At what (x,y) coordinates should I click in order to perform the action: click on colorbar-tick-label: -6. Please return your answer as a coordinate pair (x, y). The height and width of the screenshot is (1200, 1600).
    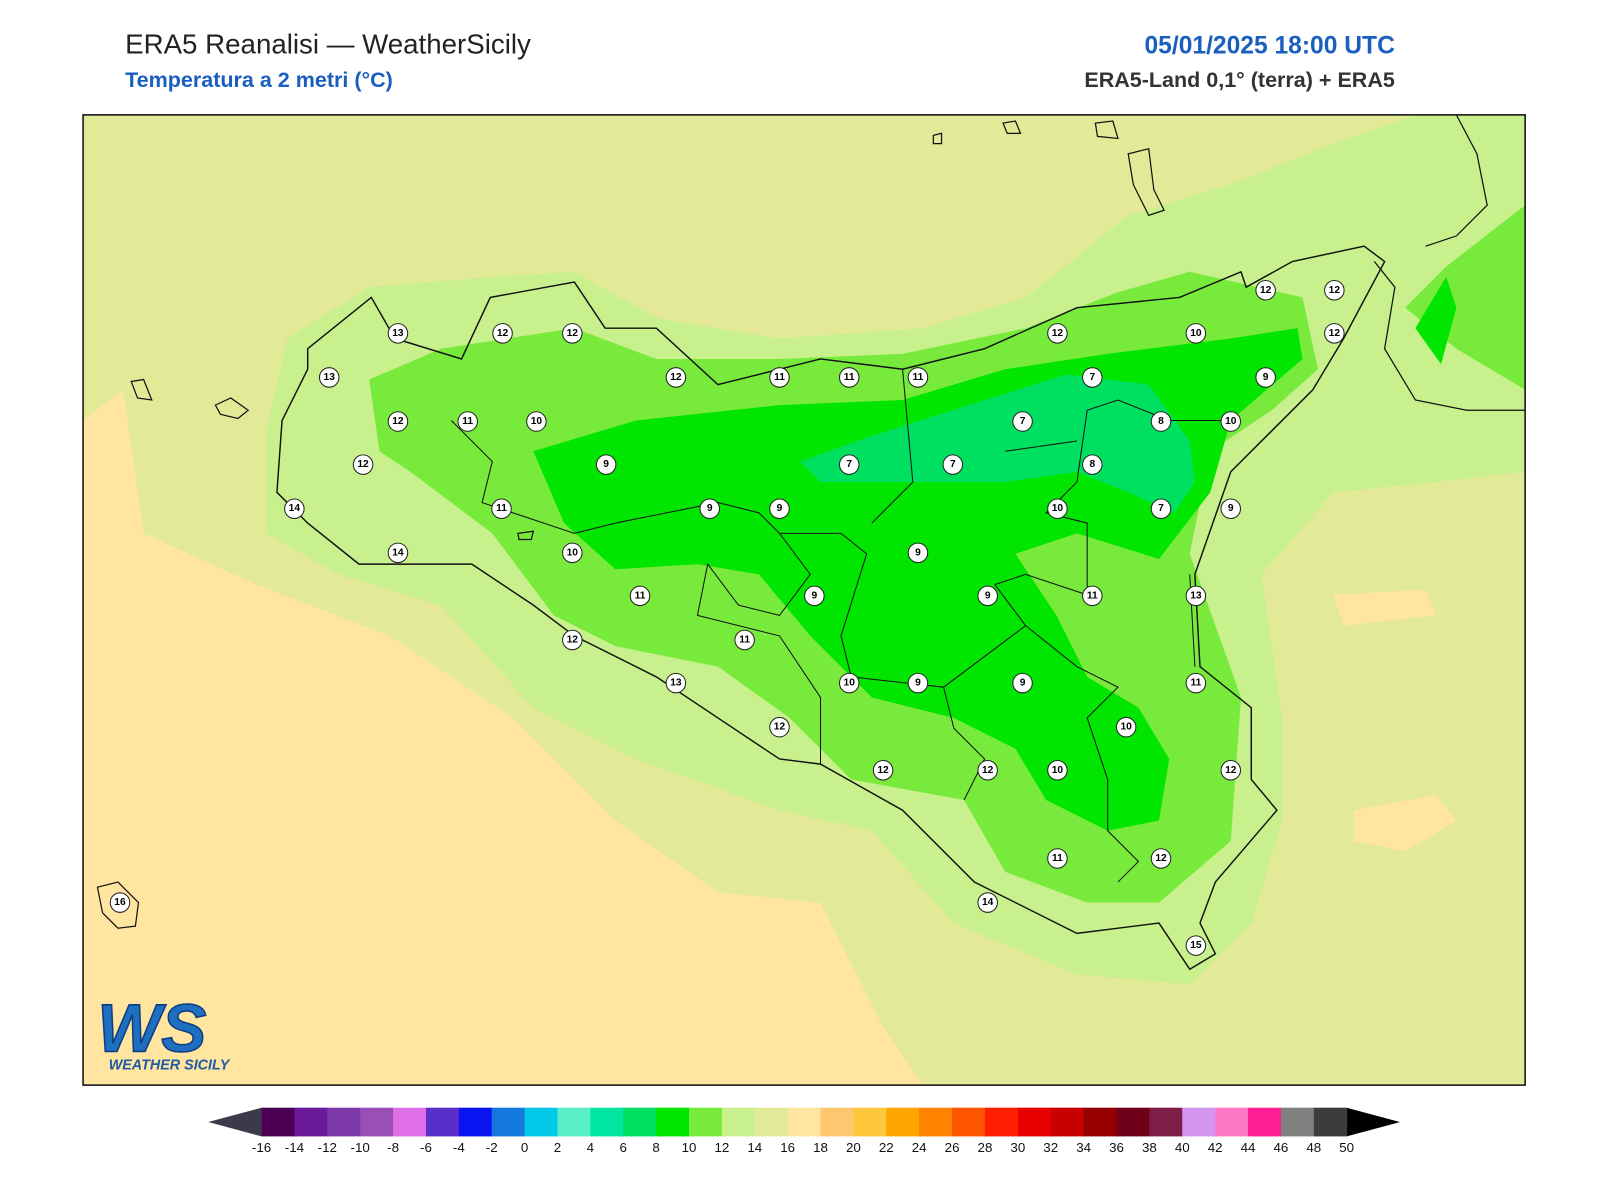
    Looking at the image, I should click on (426, 1147).